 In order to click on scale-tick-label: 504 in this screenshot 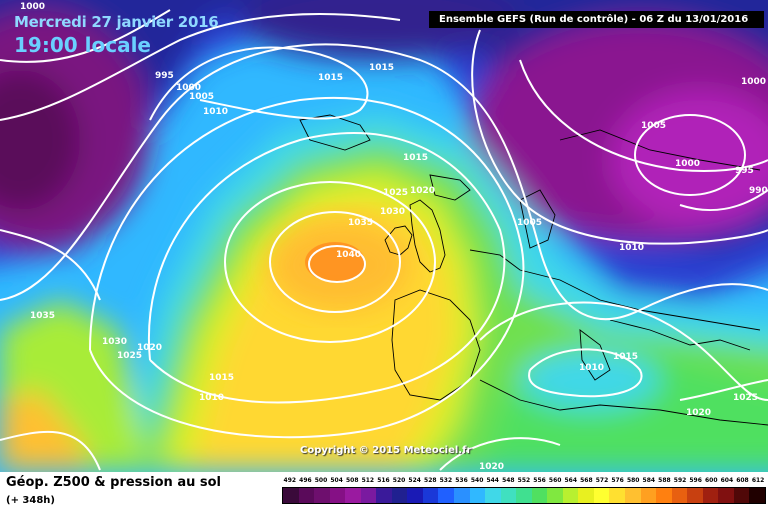, I will do `click(336, 480)`.